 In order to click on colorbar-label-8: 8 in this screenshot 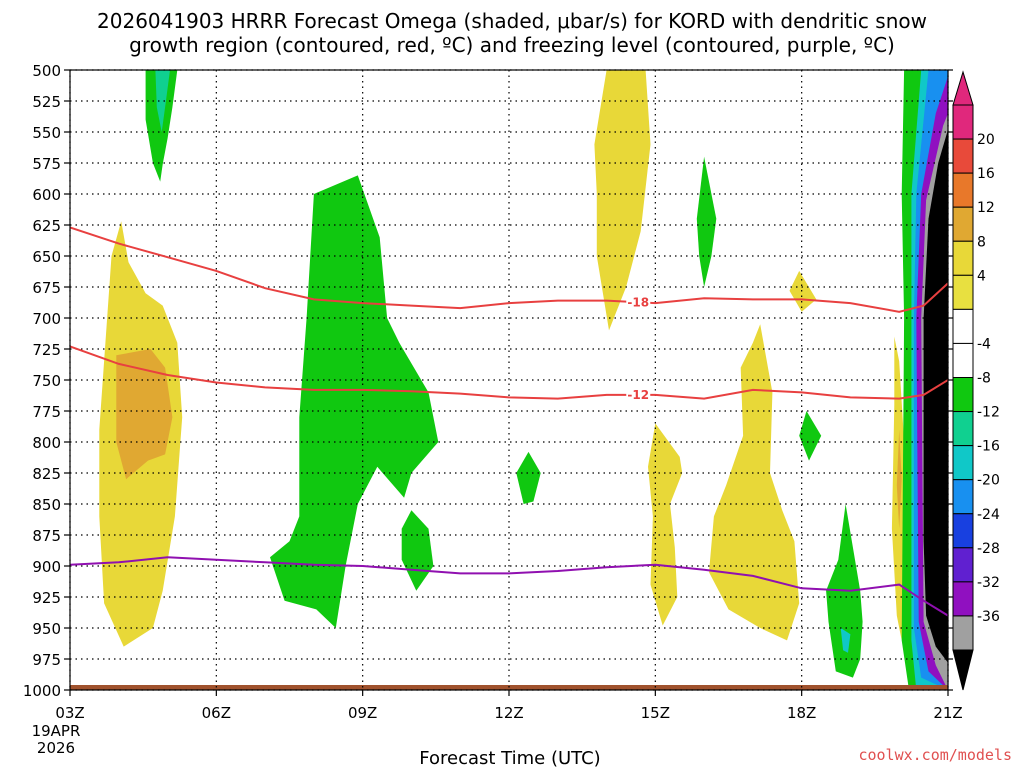, I will do `click(981, 242)`.